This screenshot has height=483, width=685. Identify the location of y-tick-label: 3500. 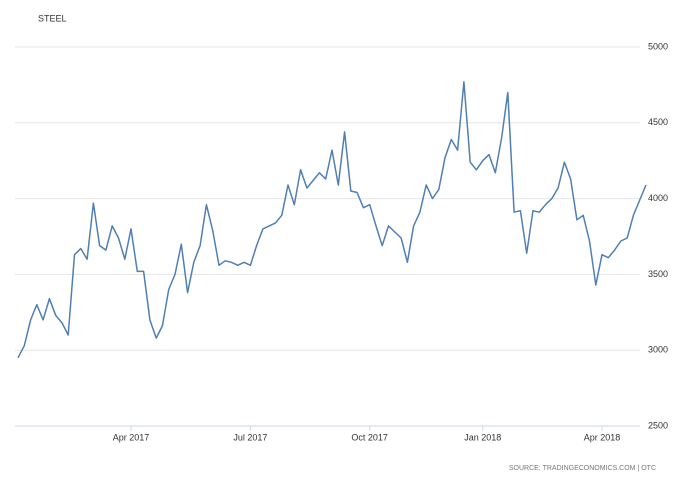
(658, 274).